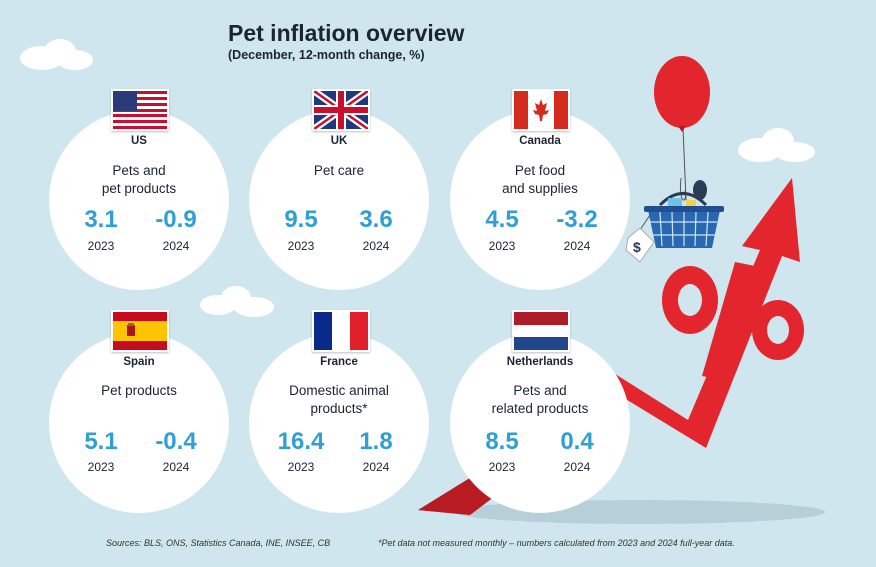 Image resolution: width=876 pixels, height=567 pixels. Describe the element at coordinates (176, 441) in the screenshot. I see `value-2024: -0.4` at that location.